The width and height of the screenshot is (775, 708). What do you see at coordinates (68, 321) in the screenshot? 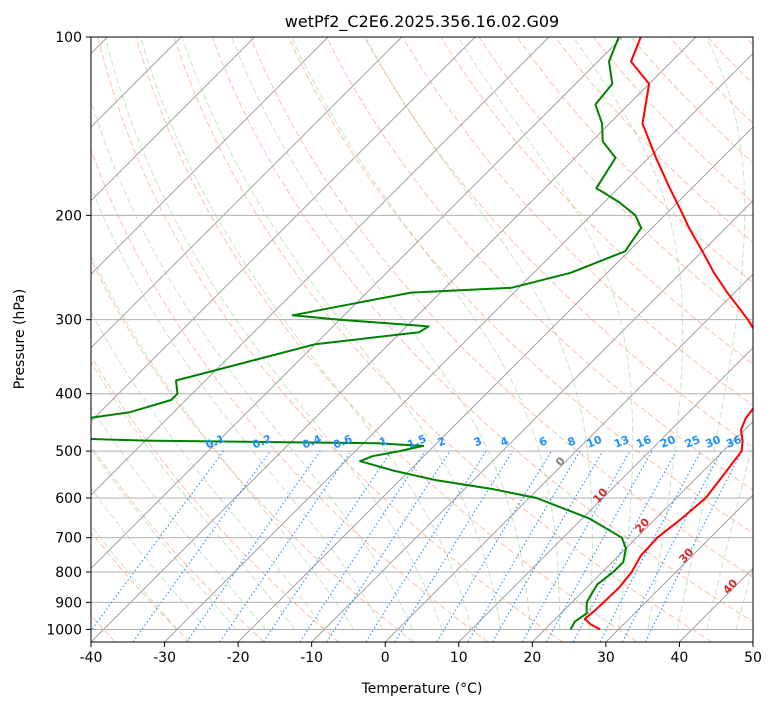
I see `y-tick-label: 300` at bounding box center [68, 321].